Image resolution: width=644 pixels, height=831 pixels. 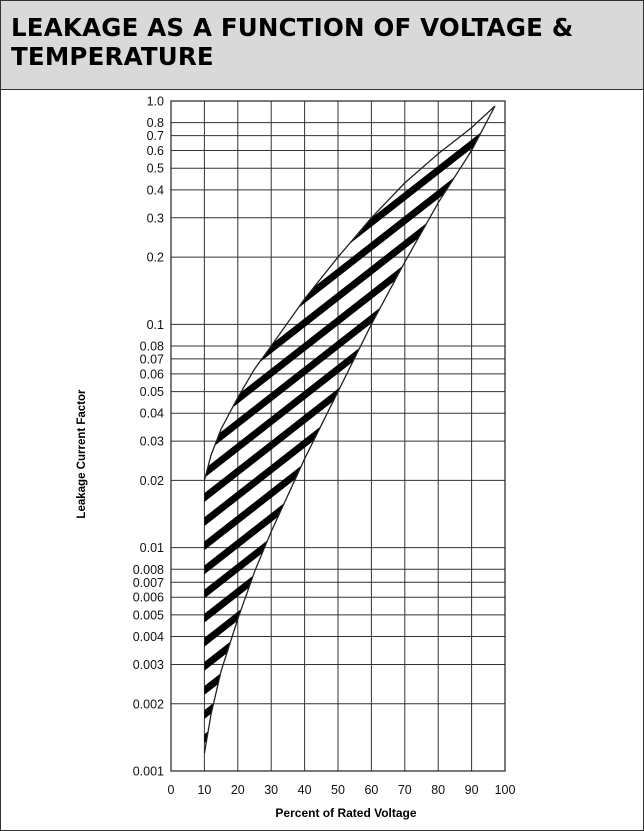 I want to click on y-tick-label: 0.5, so click(x=155, y=169).